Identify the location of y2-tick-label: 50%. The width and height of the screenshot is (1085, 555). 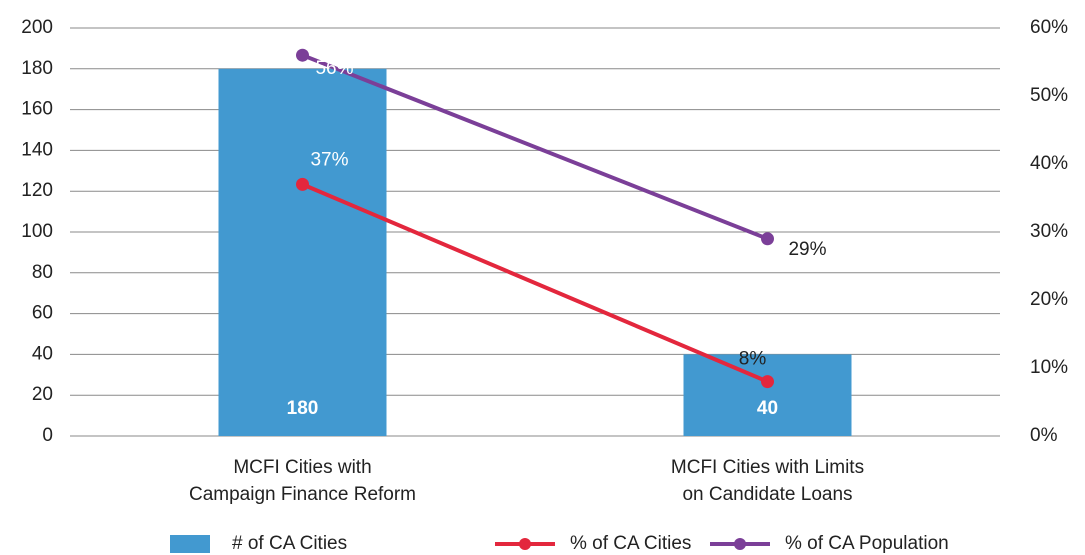
(1049, 95).